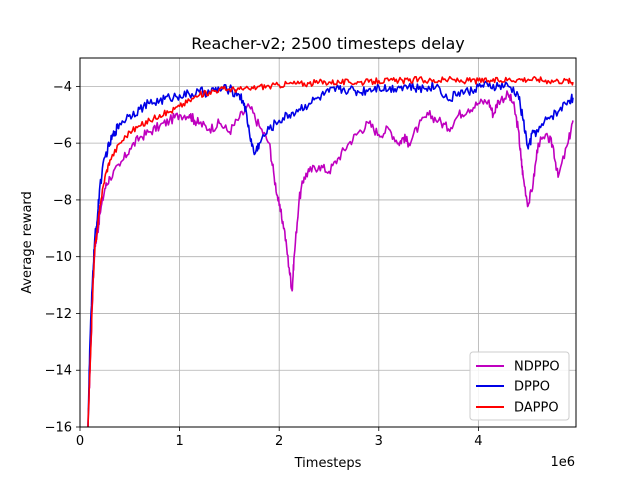 The image size is (640, 480). Describe the element at coordinates (179, 441) in the screenshot. I see `x-tick-label: 1` at that location.